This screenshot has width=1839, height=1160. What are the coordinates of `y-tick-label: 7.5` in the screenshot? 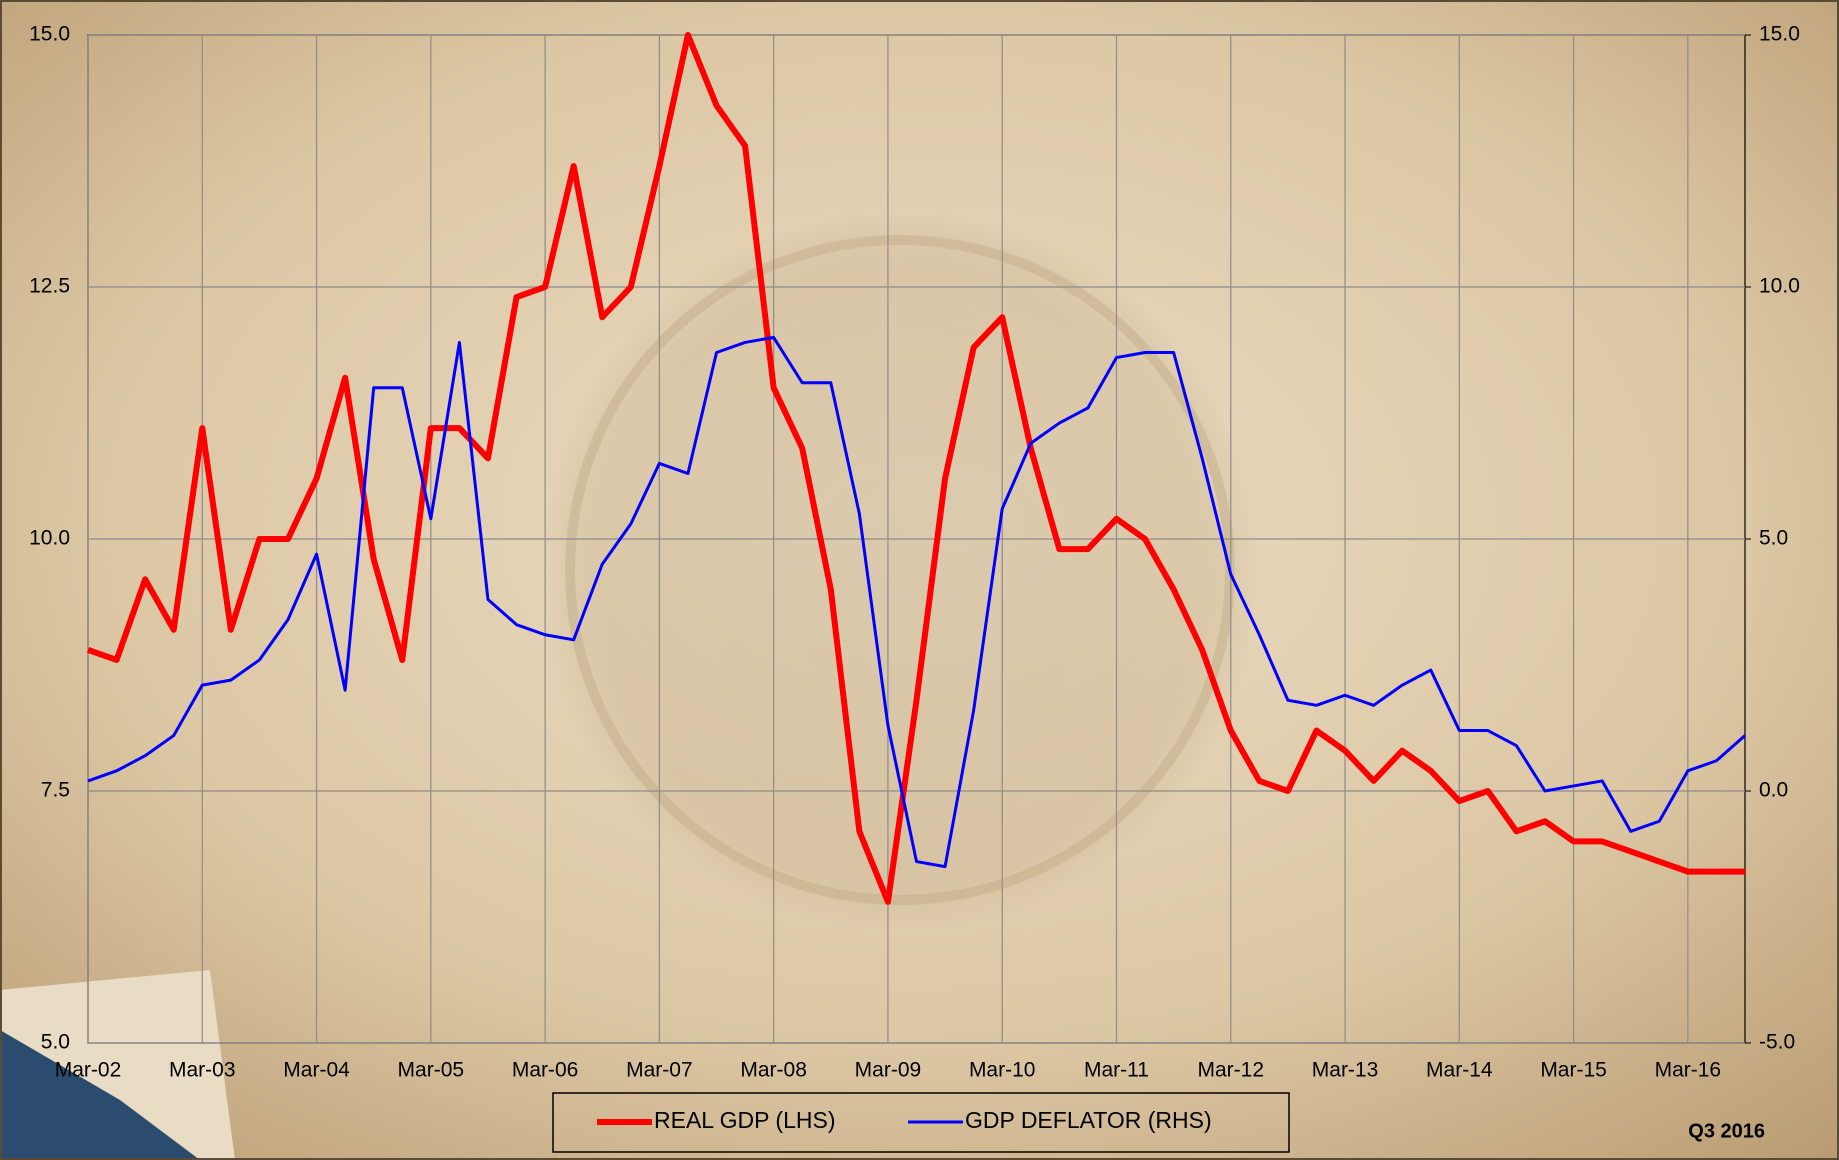 It's located at (55, 790).